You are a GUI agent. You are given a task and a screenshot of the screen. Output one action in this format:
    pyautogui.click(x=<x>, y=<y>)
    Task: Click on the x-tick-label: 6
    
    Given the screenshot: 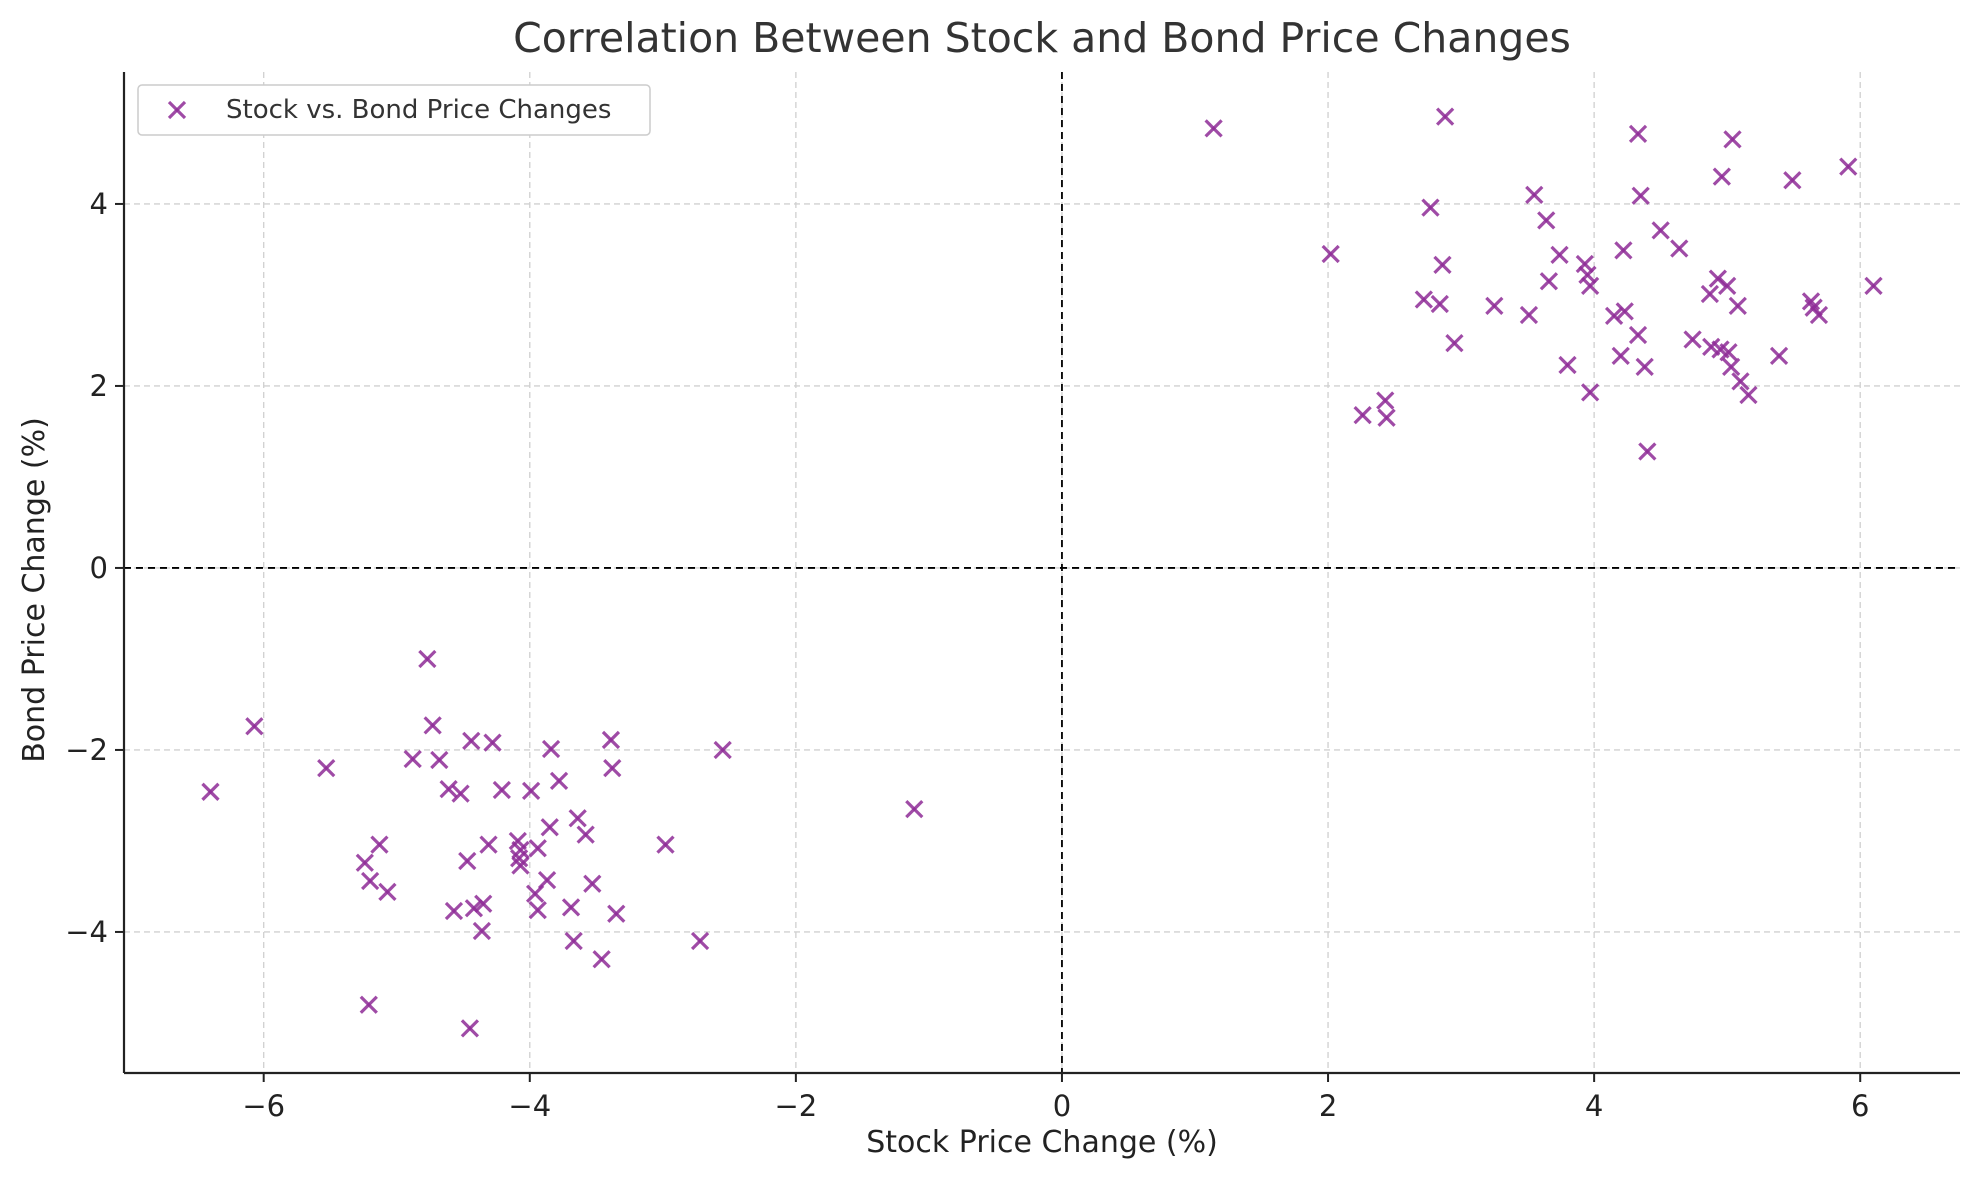 What is the action you would take?
    pyautogui.click(x=1860, y=1106)
    